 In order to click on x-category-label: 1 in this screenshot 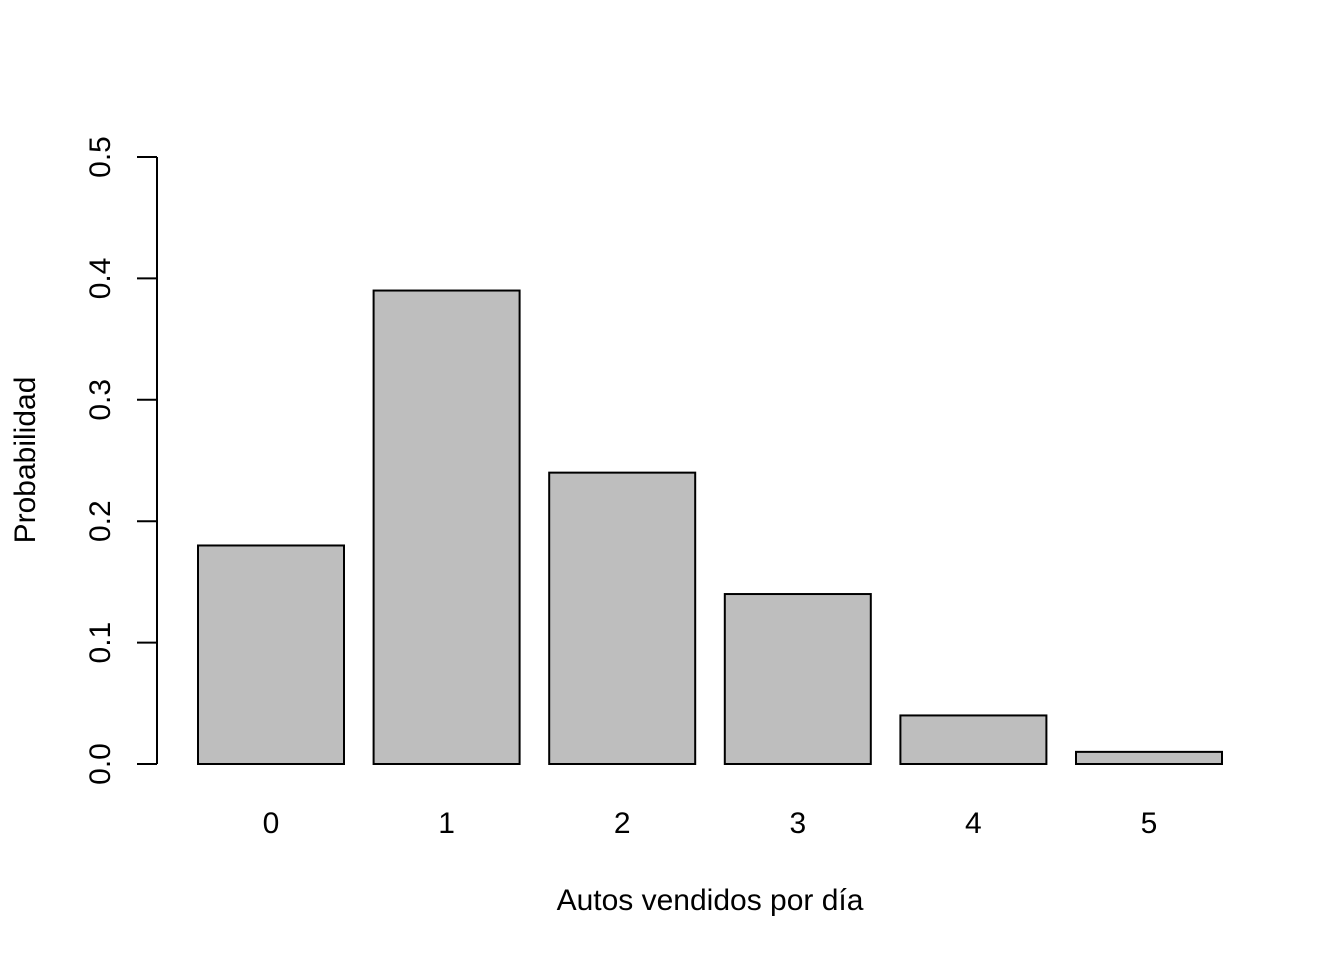, I will do `click(446, 823)`.